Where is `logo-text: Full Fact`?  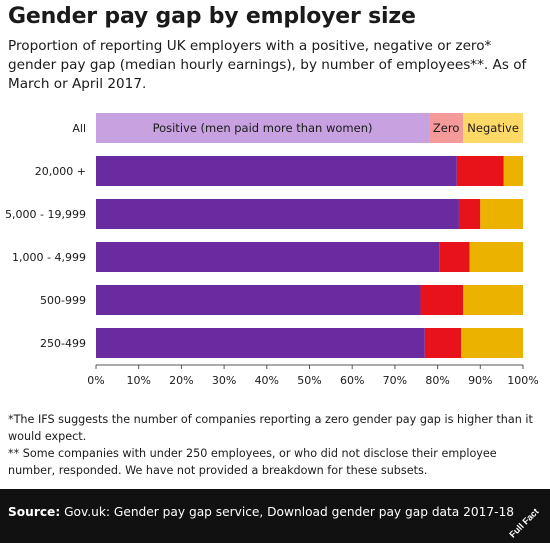
logo-text: Full Fact is located at coordinates (523, 522).